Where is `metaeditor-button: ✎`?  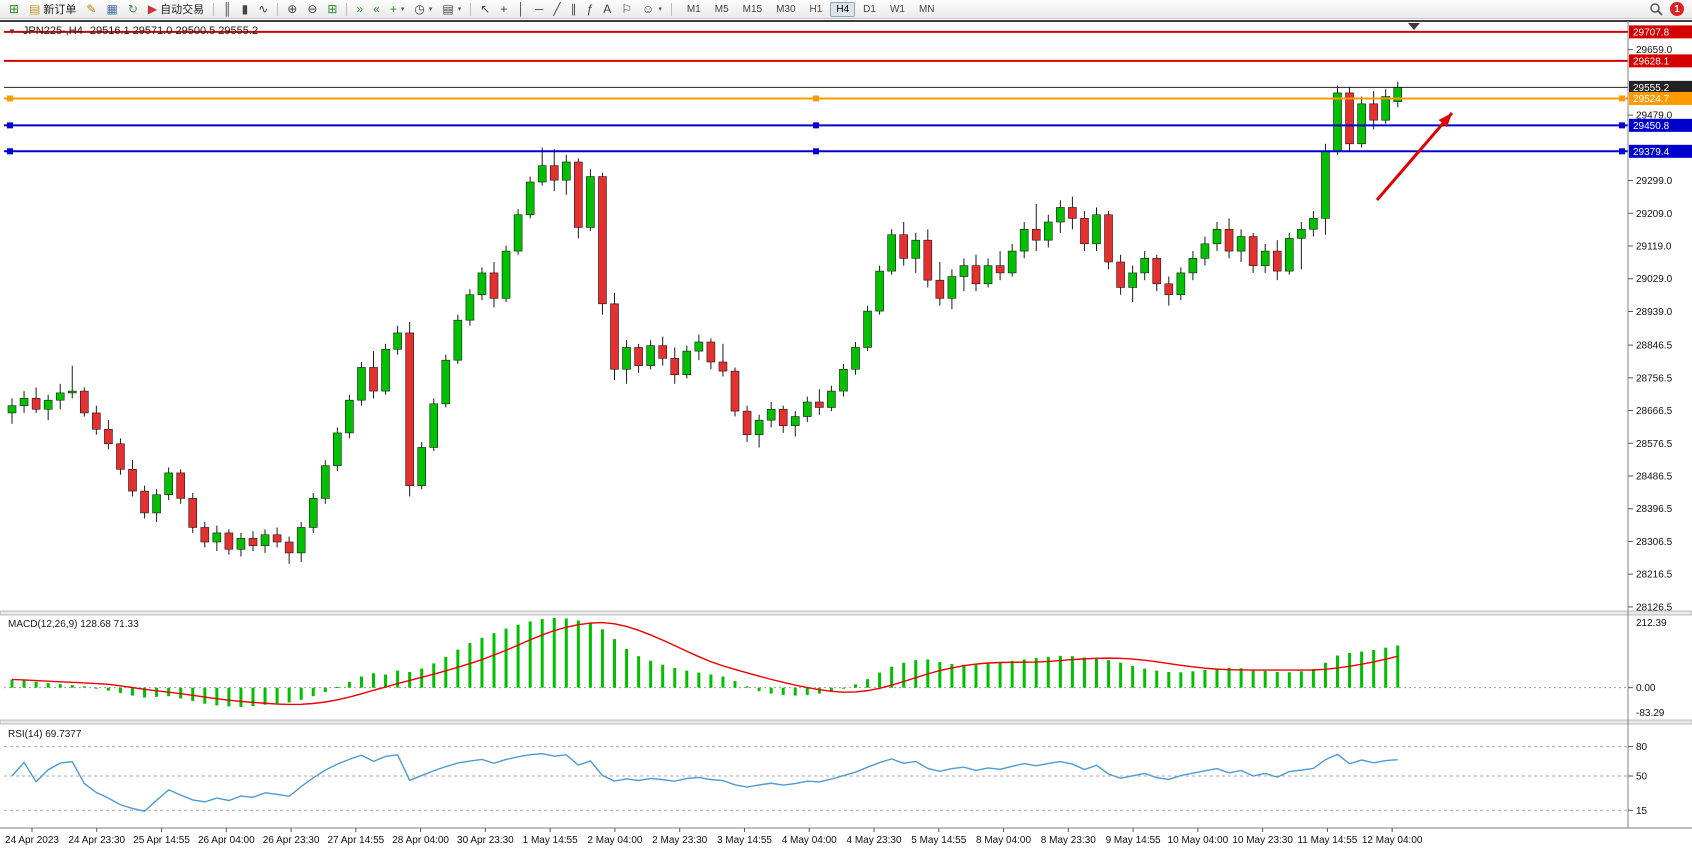 metaeditor-button: ✎ is located at coordinates (91, 9).